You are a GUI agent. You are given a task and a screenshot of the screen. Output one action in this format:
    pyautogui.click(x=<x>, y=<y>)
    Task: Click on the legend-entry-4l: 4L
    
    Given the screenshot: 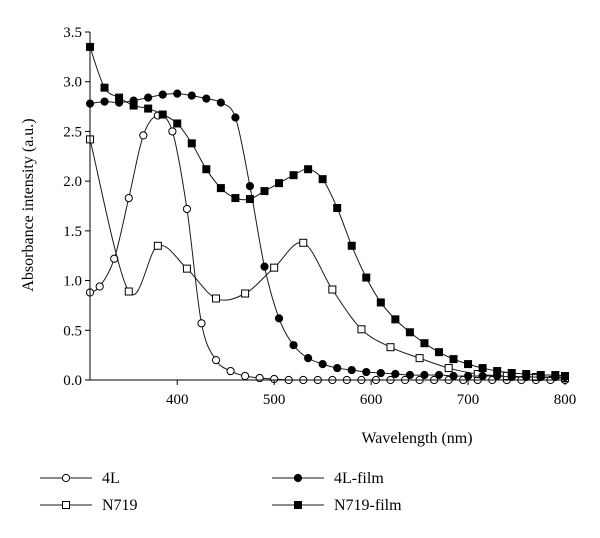 What is the action you would take?
    pyautogui.click(x=80, y=478)
    